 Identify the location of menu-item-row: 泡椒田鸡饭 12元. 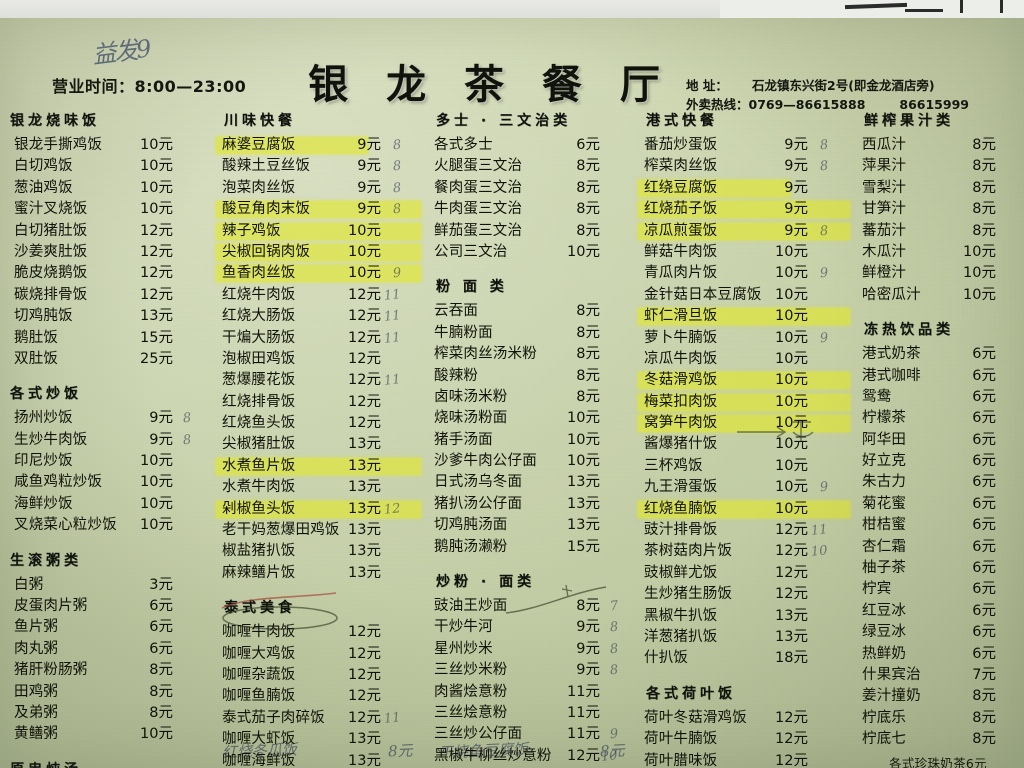
(320, 359).